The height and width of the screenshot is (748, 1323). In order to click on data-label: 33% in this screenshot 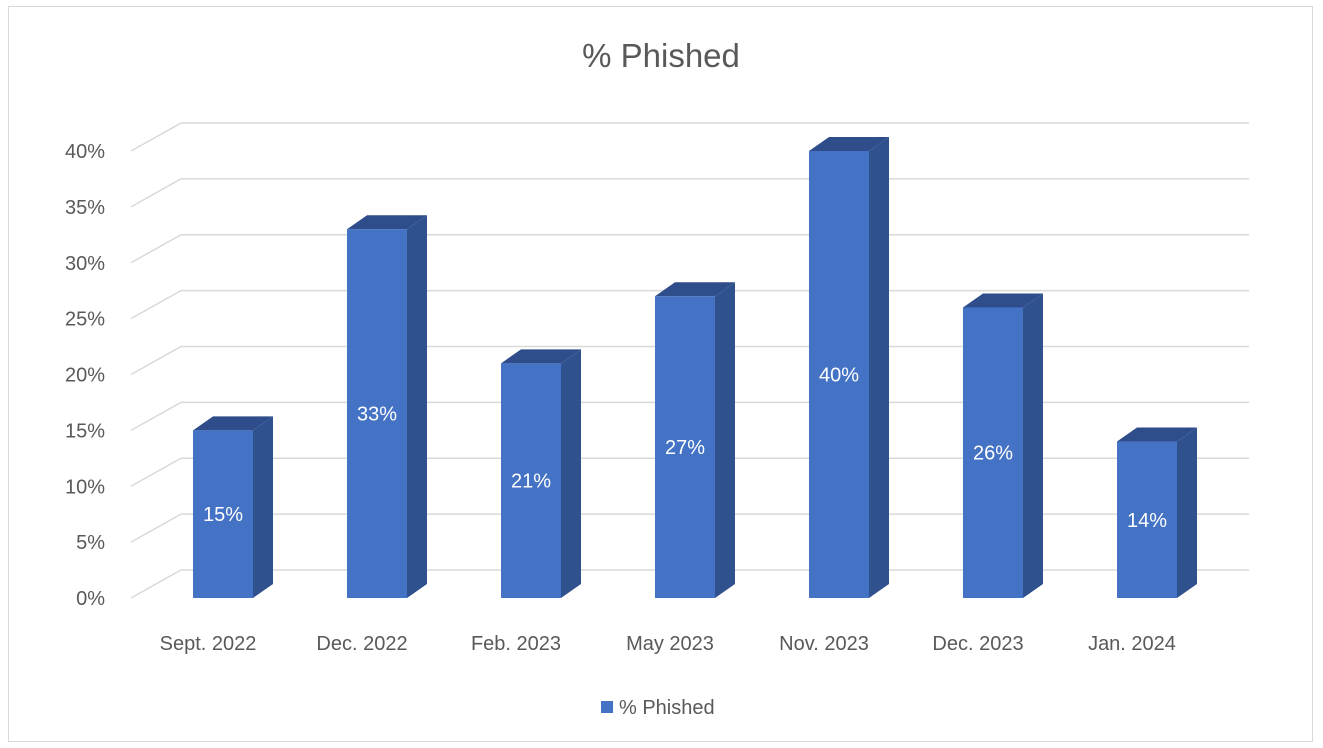, I will do `click(377, 415)`.